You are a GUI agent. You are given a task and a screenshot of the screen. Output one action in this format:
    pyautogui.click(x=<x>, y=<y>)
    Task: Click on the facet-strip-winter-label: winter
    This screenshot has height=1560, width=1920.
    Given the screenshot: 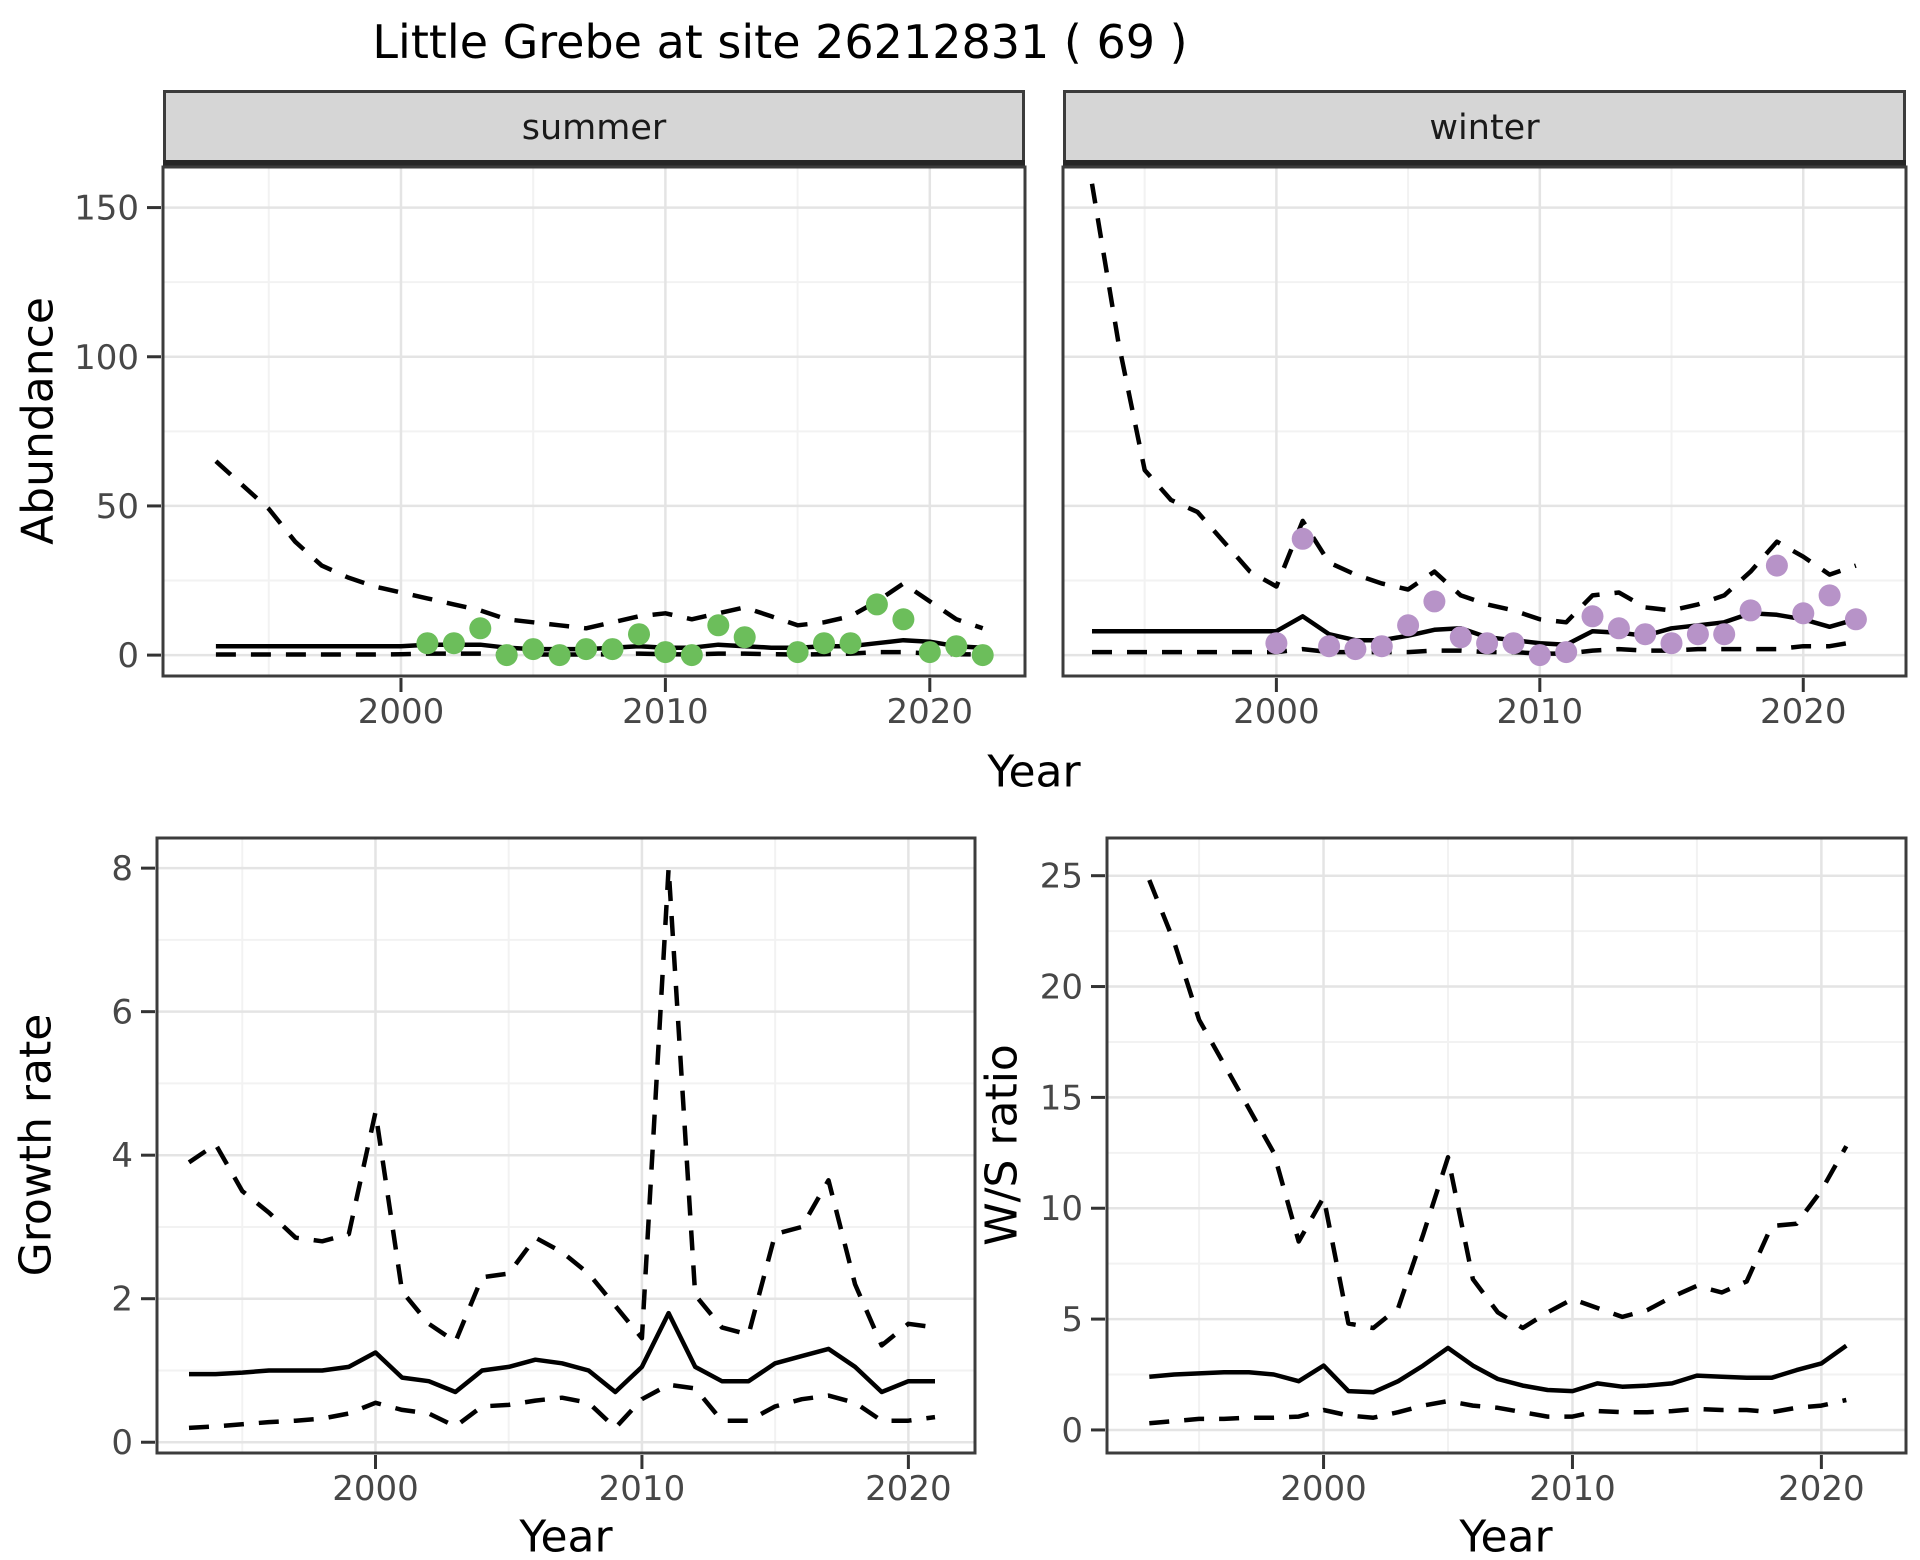 What is the action you would take?
    pyautogui.click(x=1484, y=127)
    